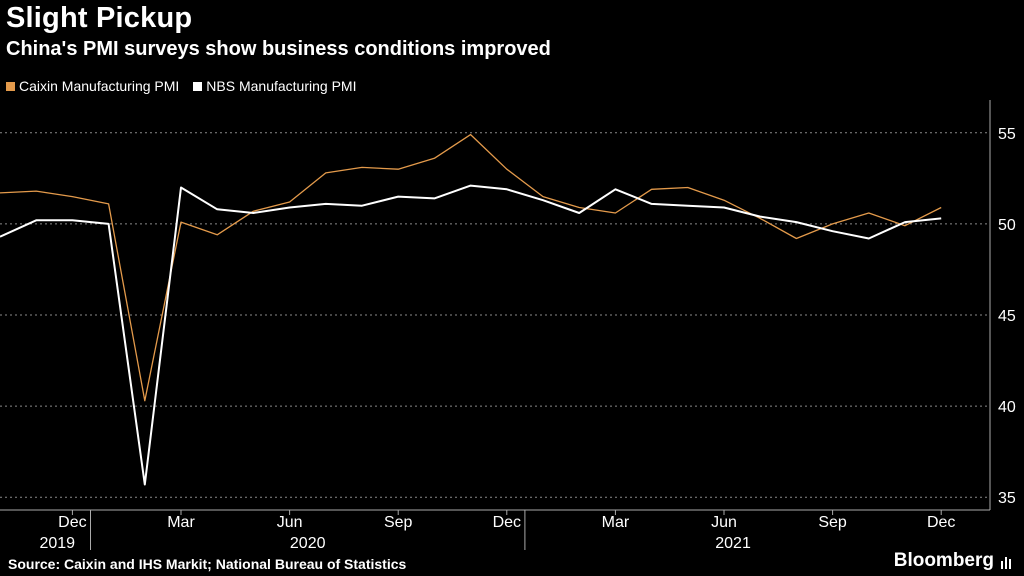 The height and width of the screenshot is (576, 1024). What do you see at coordinates (733, 543) in the screenshot?
I see `x-year-label: 2021` at bounding box center [733, 543].